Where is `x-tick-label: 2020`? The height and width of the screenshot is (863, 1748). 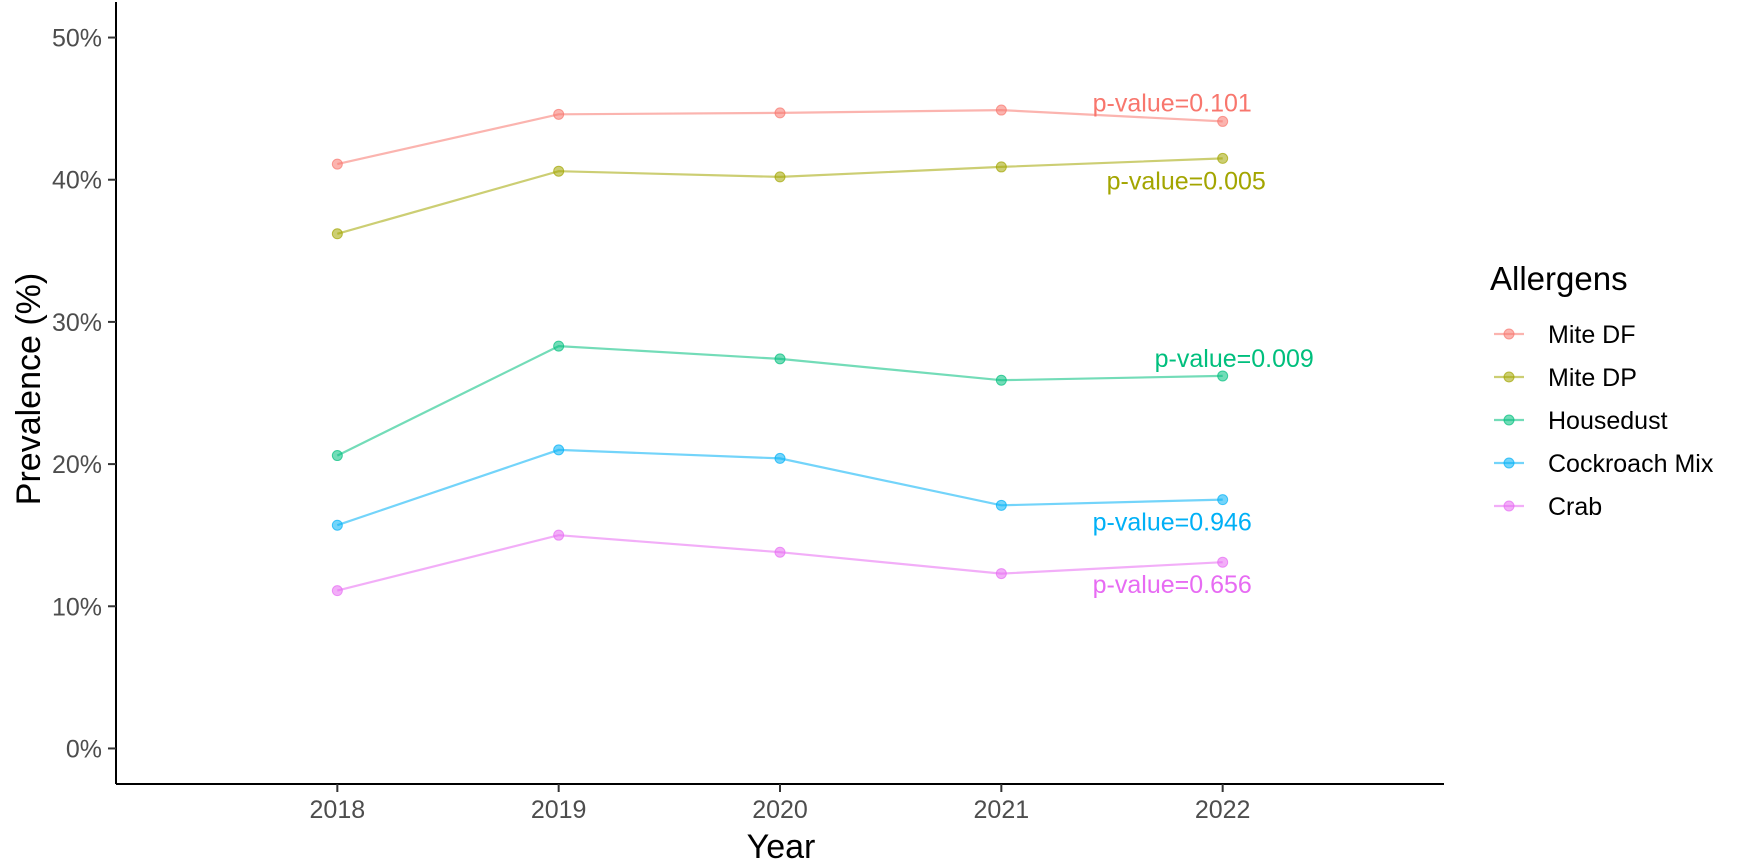 x-tick-label: 2020 is located at coordinates (780, 810).